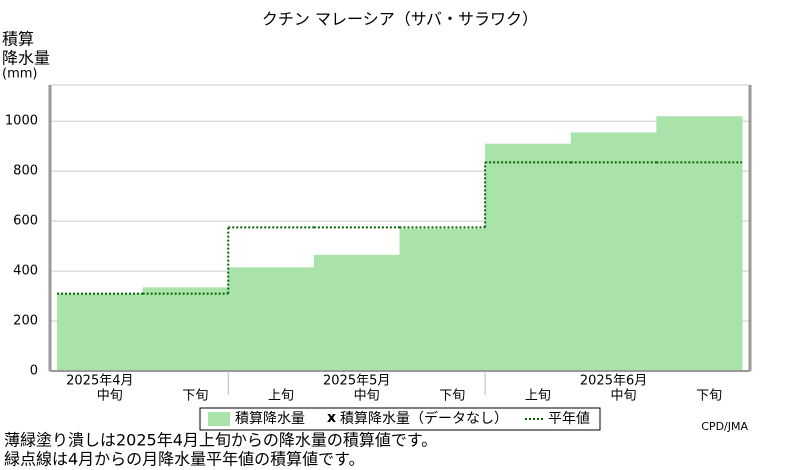 The height and width of the screenshot is (470, 800). I want to click on legend-swatch, so click(219, 419).